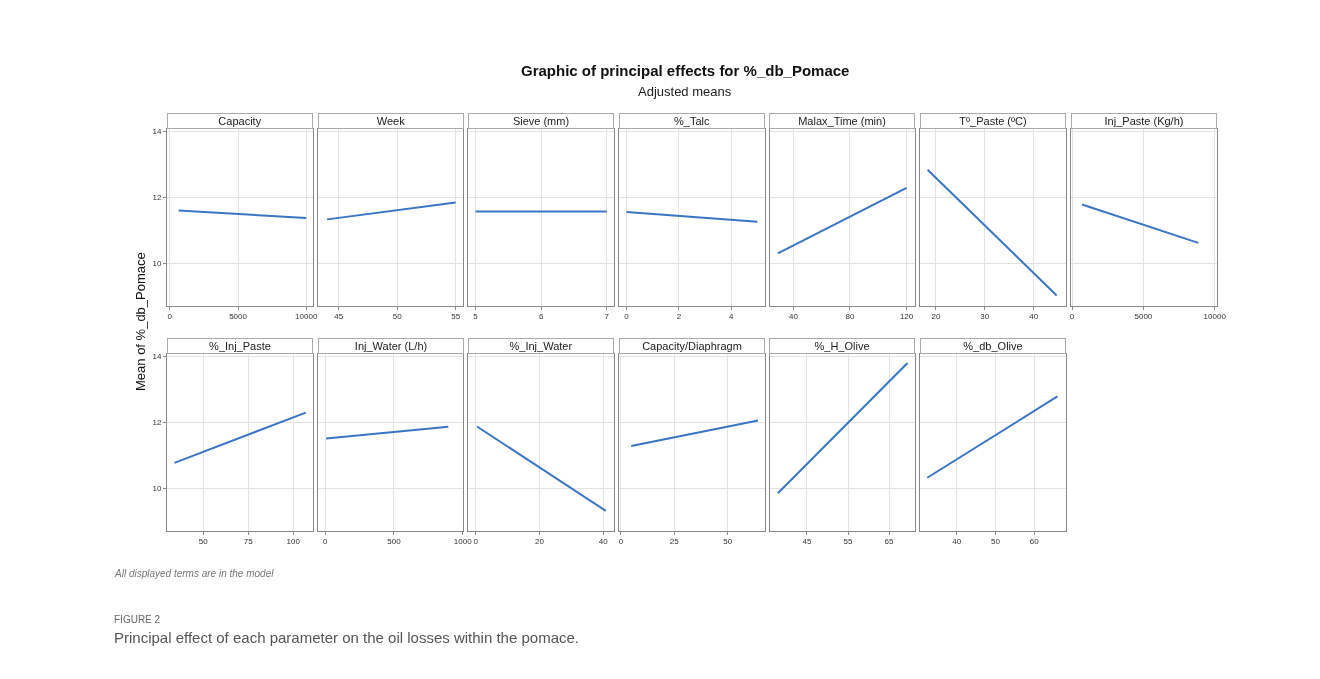 The width and height of the screenshot is (1320, 679). What do you see at coordinates (692, 121) in the screenshot?
I see `chart-title: %_Talc` at bounding box center [692, 121].